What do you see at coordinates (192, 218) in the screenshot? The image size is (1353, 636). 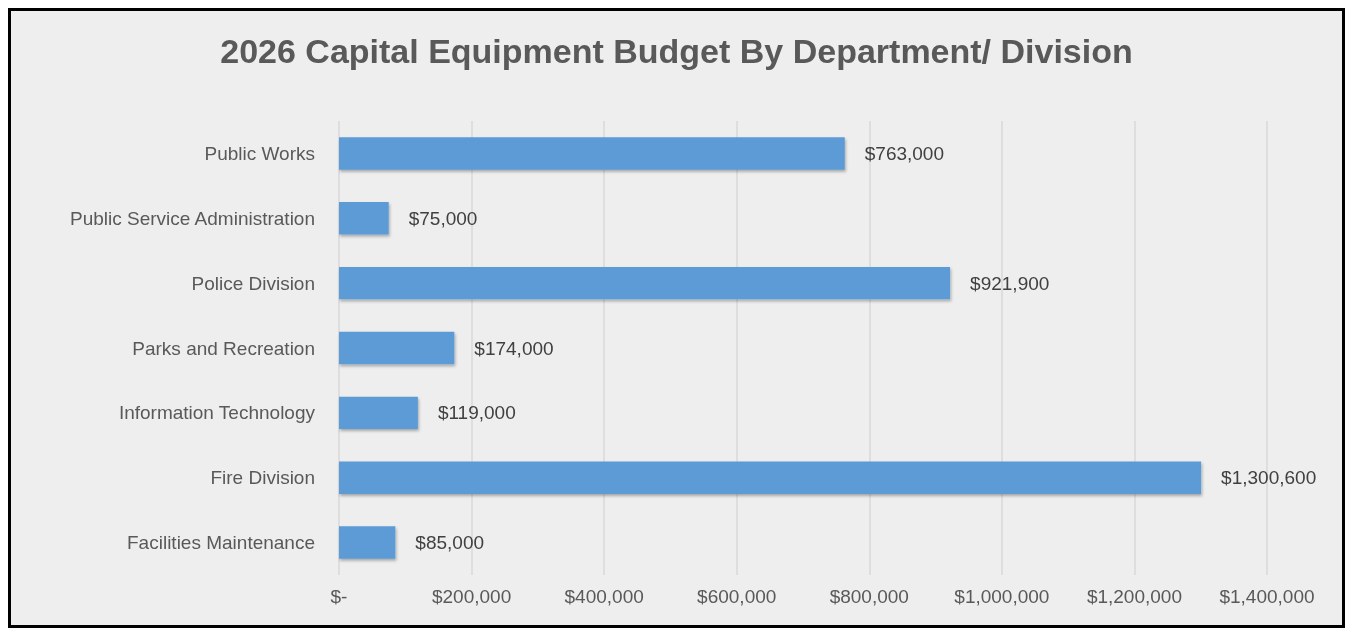 I see `y-tick-label: Public Service Administration` at bounding box center [192, 218].